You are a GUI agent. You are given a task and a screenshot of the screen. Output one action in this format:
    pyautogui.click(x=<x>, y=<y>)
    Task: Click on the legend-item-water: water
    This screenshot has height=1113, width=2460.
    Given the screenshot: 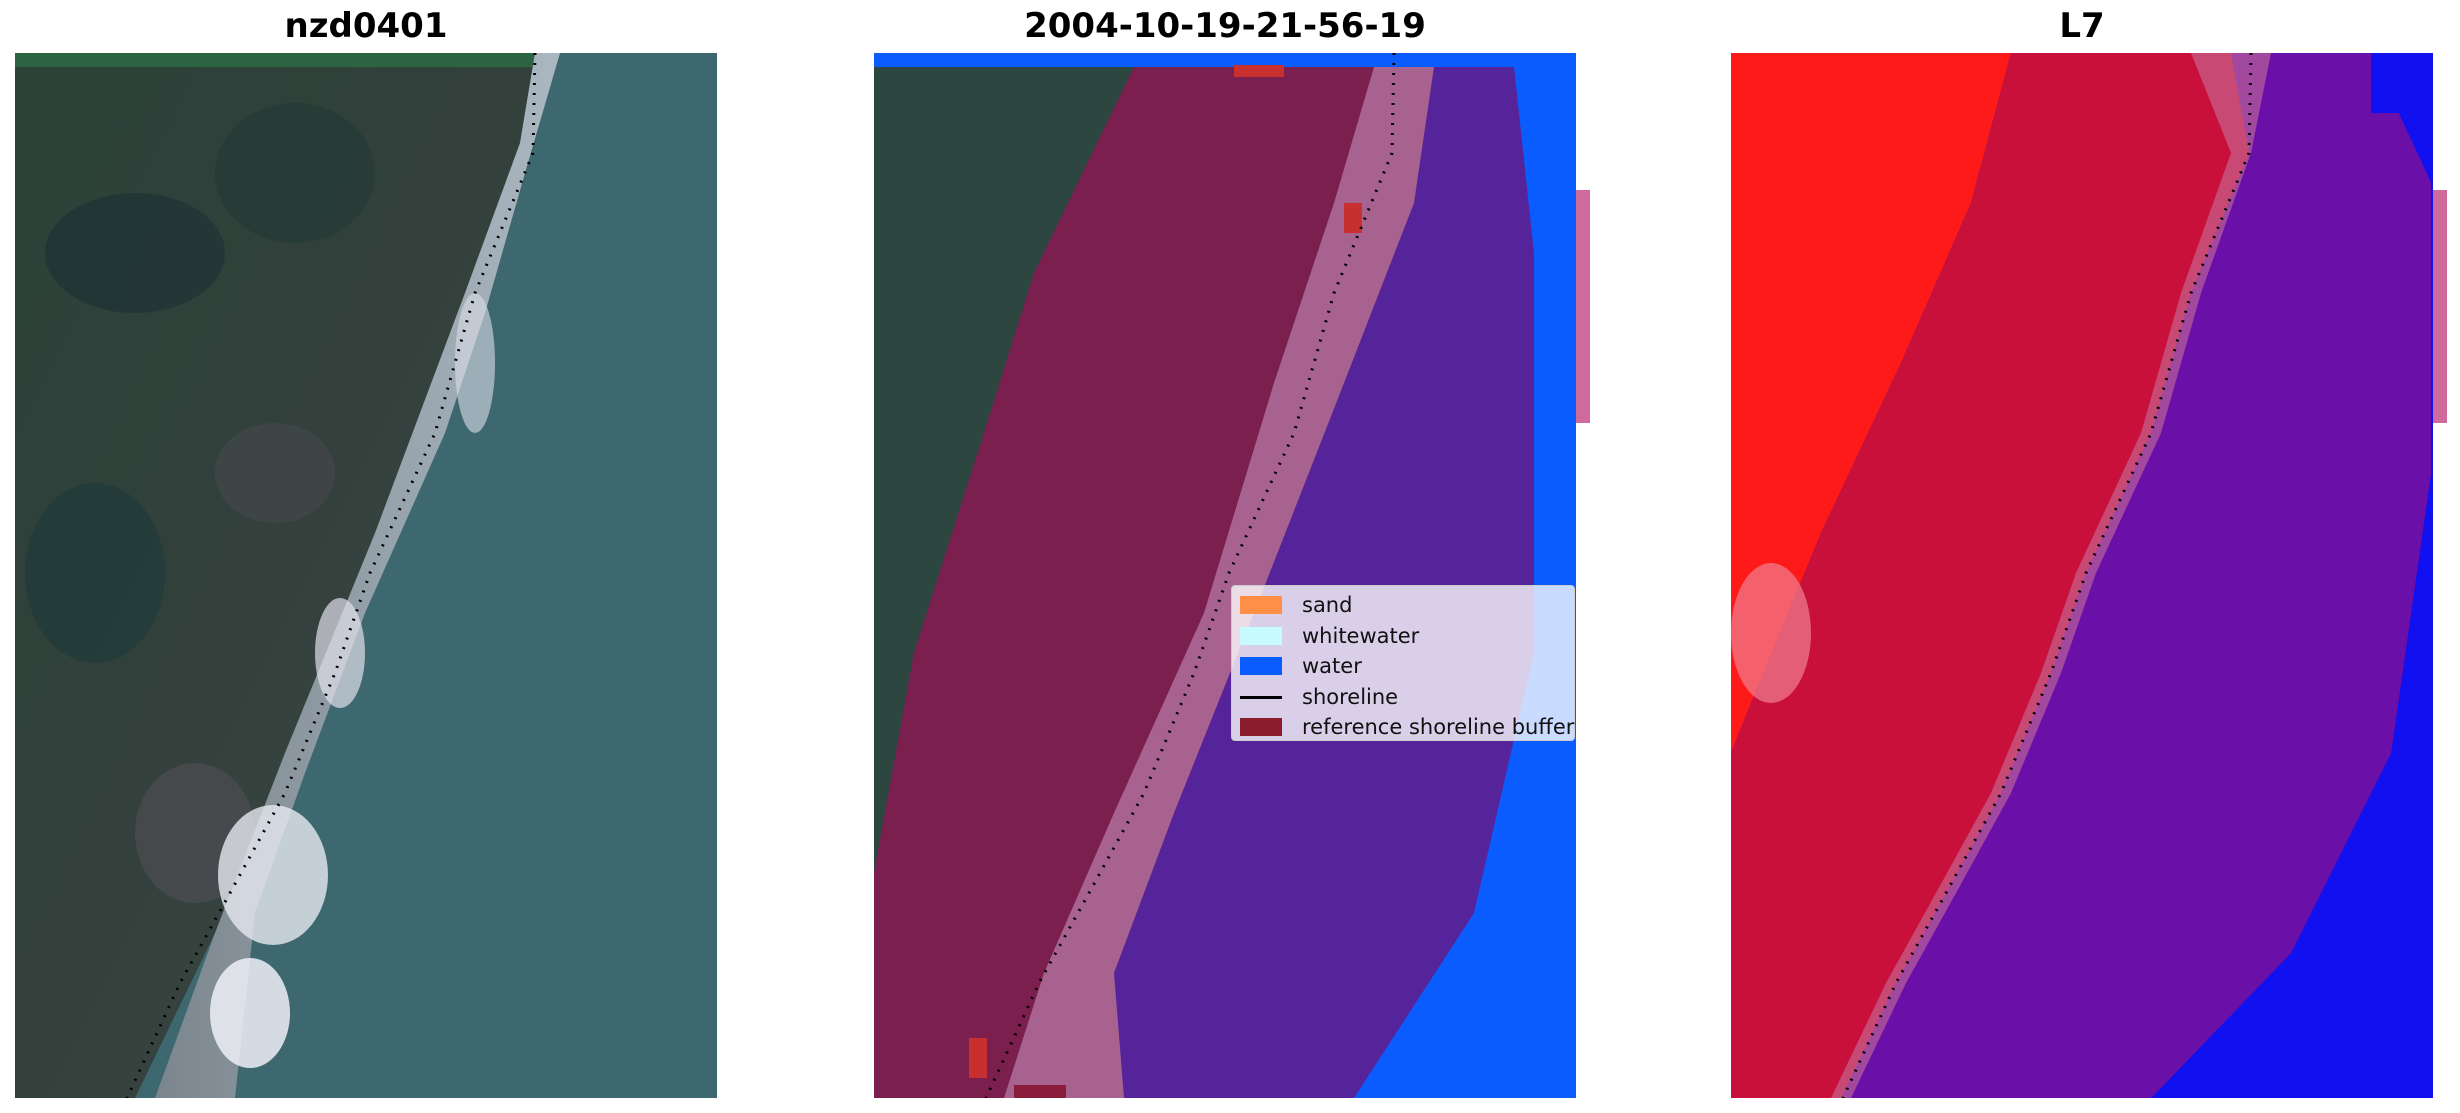 What is the action you would take?
    pyautogui.click(x=1403, y=666)
    